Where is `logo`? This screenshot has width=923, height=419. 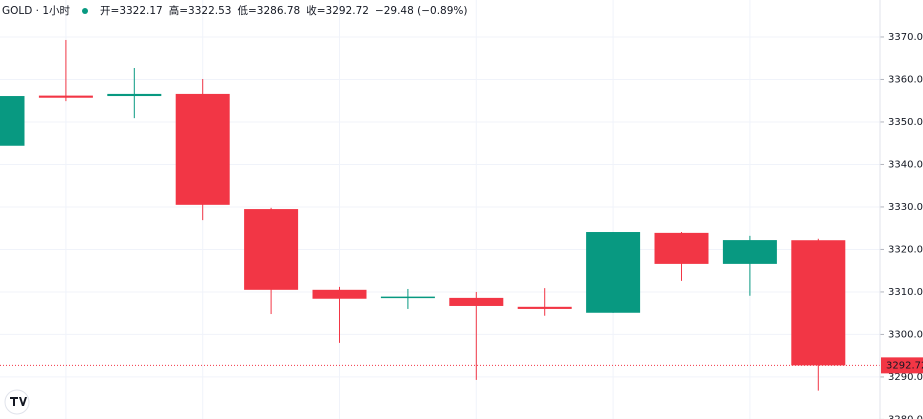
logo is located at coordinates (17, 402).